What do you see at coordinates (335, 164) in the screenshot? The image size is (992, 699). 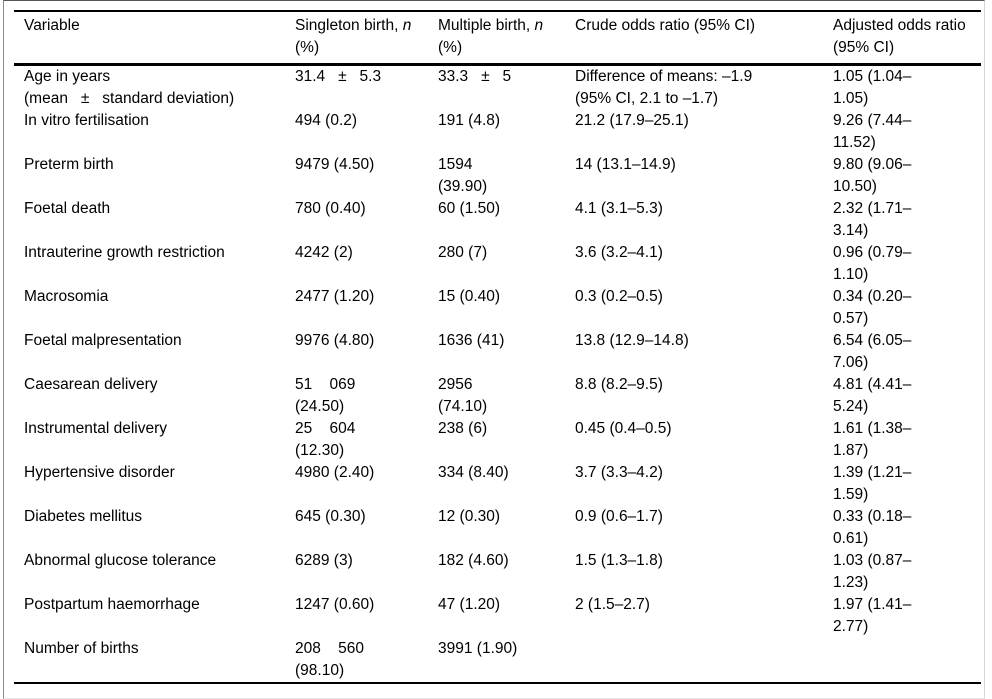 I see `cell-singleton: 9479 (4.50)` at bounding box center [335, 164].